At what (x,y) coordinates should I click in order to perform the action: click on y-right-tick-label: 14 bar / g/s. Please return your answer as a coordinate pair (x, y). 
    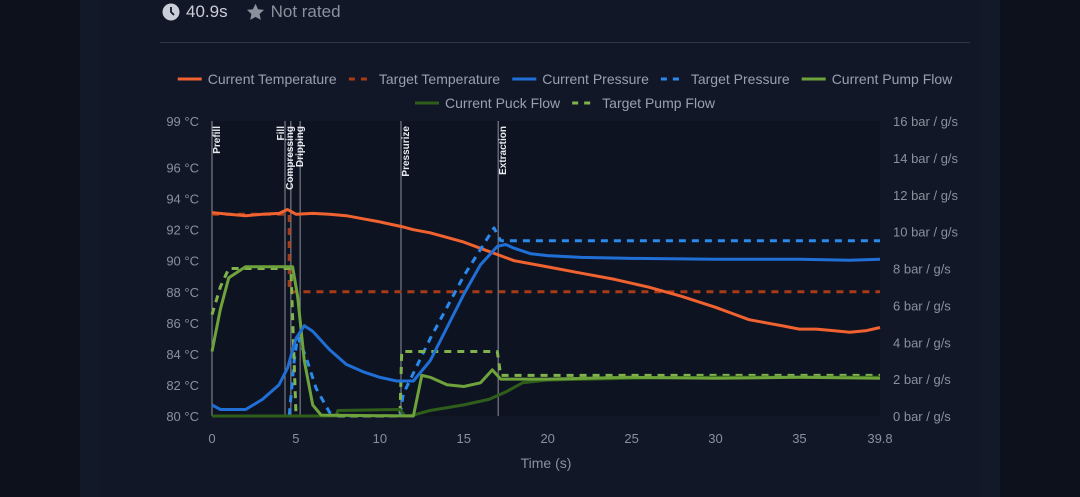
    Looking at the image, I should click on (926, 158).